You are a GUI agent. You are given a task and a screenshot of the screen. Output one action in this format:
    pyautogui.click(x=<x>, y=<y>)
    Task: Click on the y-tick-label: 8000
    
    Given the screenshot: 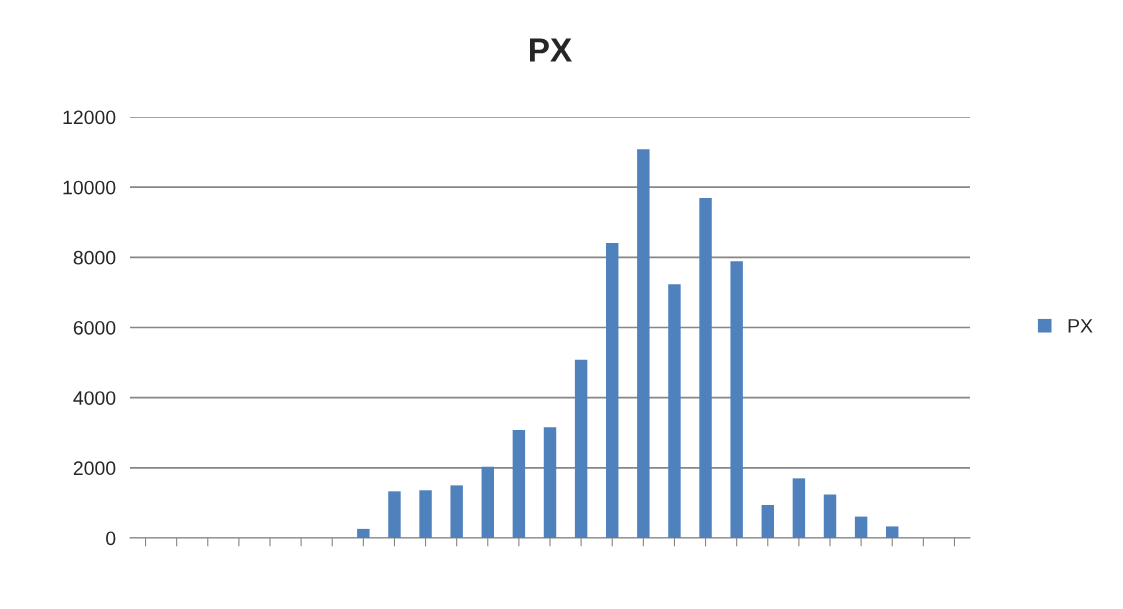 What is the action you would take?
    pyautogui.click(x=94, y=257)
    